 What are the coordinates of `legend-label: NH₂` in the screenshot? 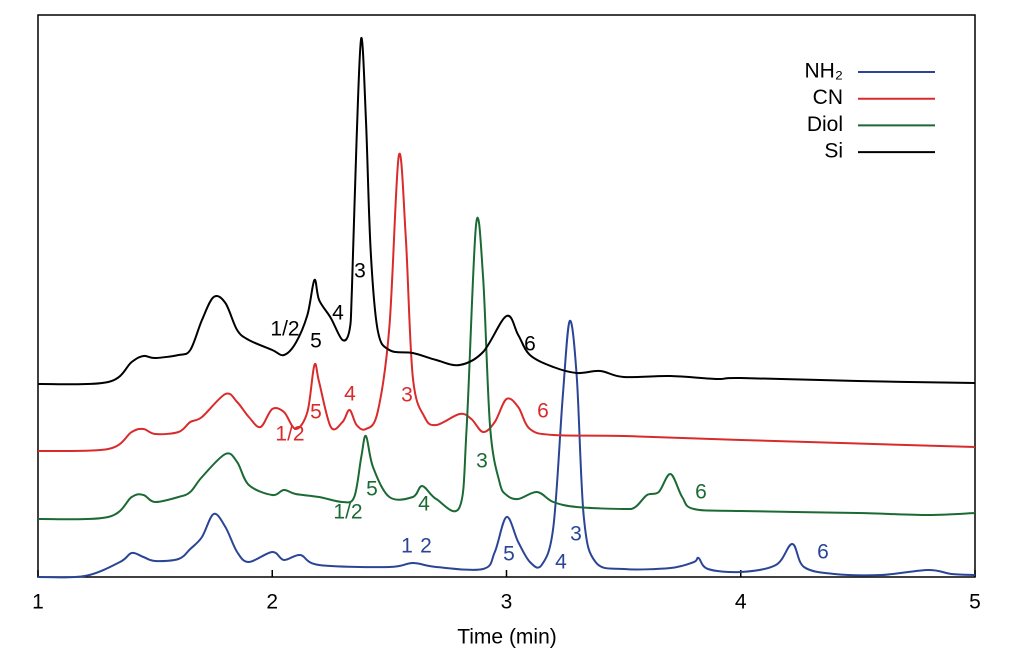 It's located at (824, 71).